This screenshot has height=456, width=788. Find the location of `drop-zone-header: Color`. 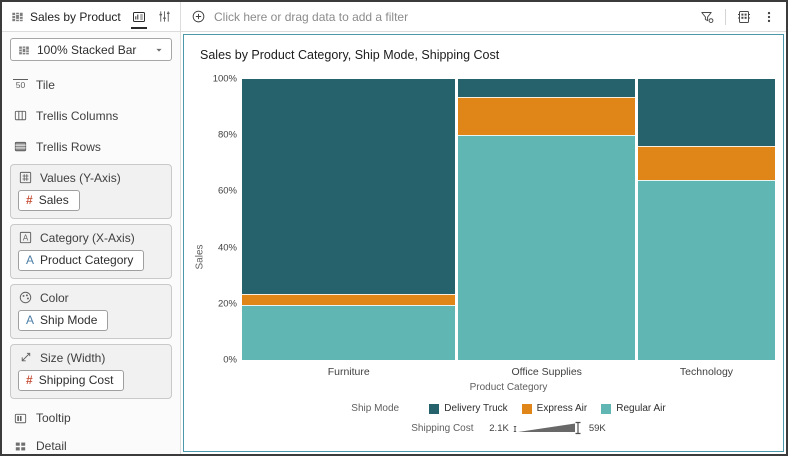

drop-zone-header: Color is located at coordinates (91, 297).